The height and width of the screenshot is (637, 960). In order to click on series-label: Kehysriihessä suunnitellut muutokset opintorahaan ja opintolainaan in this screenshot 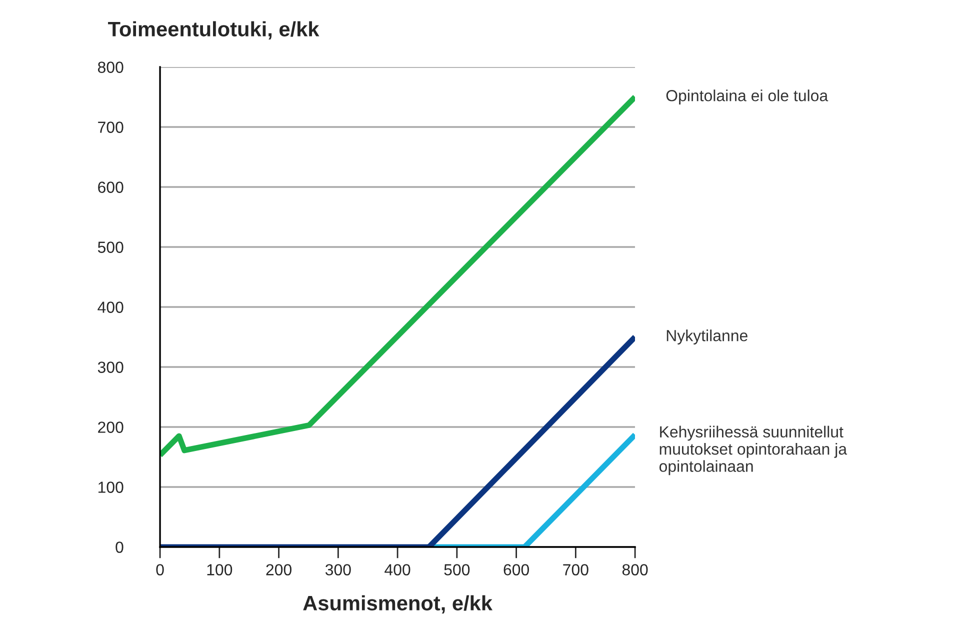, I will do `click(753, 451)`.